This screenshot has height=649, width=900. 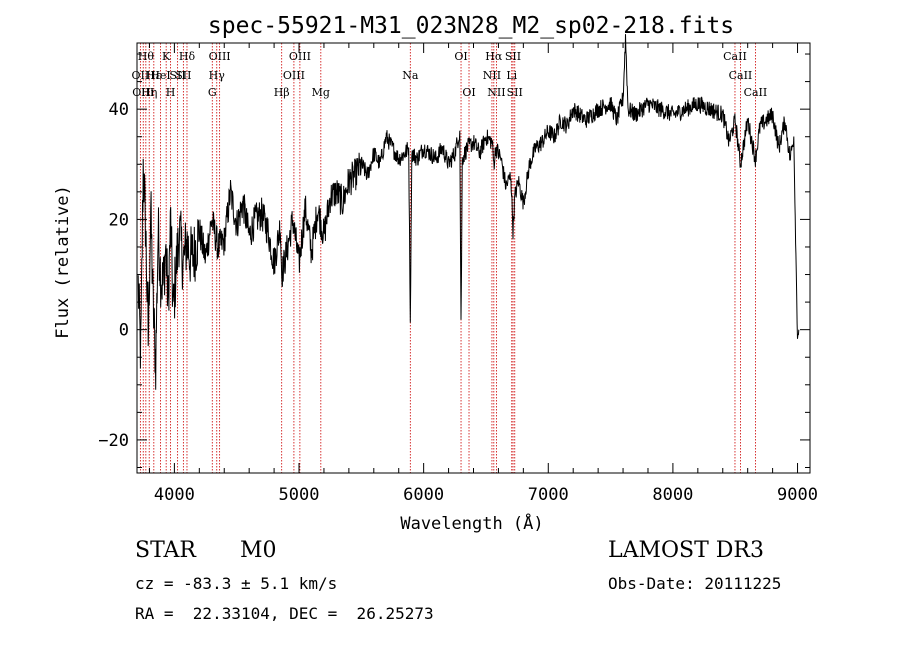 I want to click on object-subclass: M0, so click(x=258, y=550).